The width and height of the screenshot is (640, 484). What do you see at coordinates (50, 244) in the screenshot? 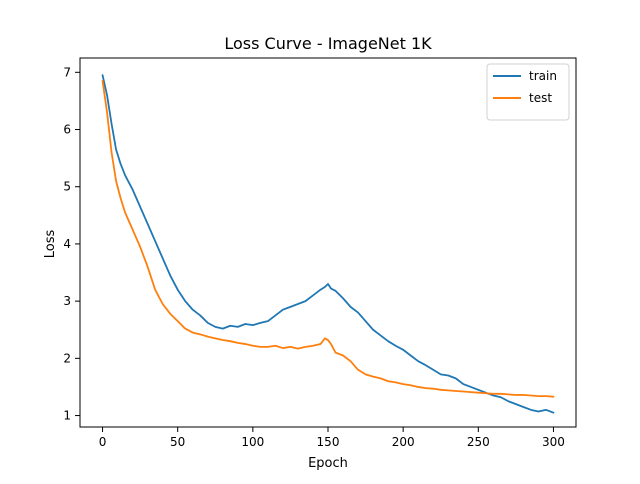
I see `y-axis-label: Loss` at bounding box center [50, 244].